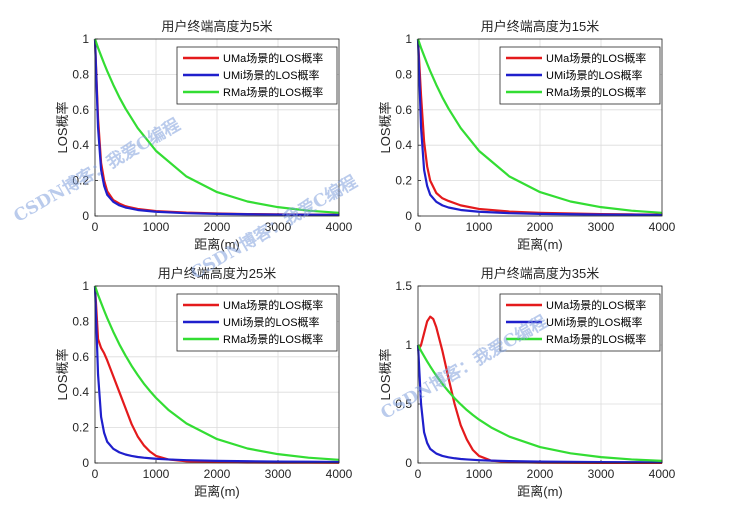  What do you see at coordinates (403, 404) in the screenshot?
I see `y-tick-label: 0.5` at bounding box center [403, 404].